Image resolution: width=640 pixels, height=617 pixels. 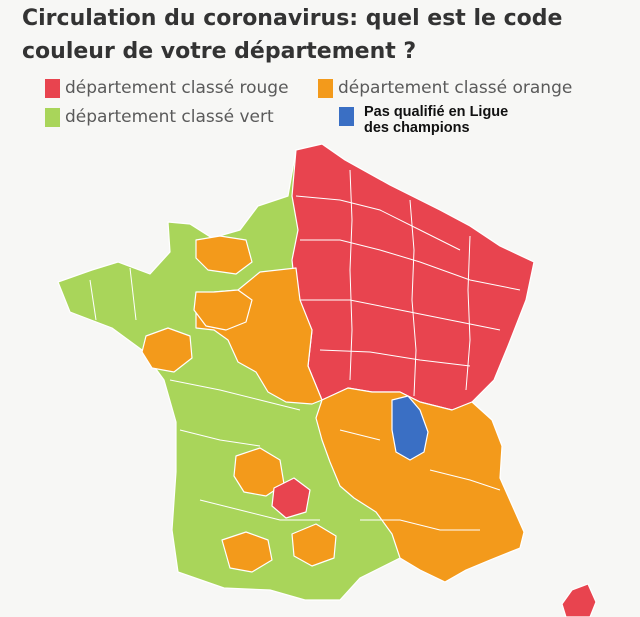 I want to click on legend-swatch-orange, so click(x=325, y=88).